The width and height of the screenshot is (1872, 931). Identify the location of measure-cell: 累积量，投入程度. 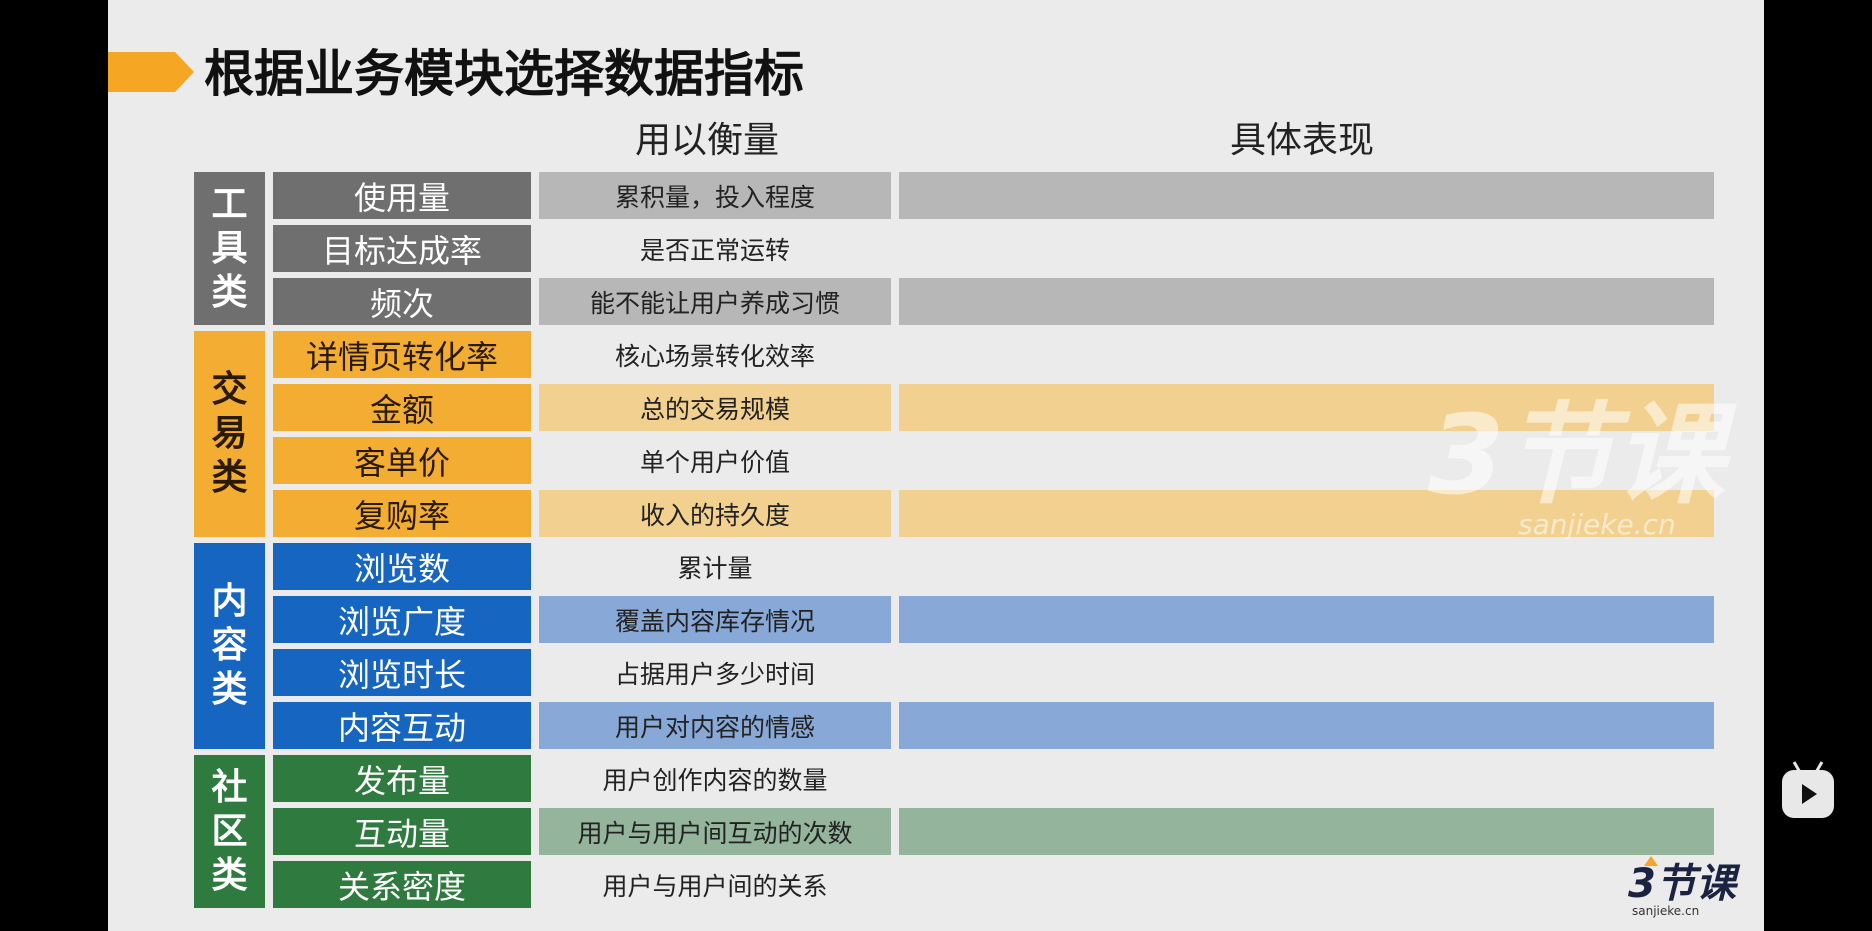
(715, 195).